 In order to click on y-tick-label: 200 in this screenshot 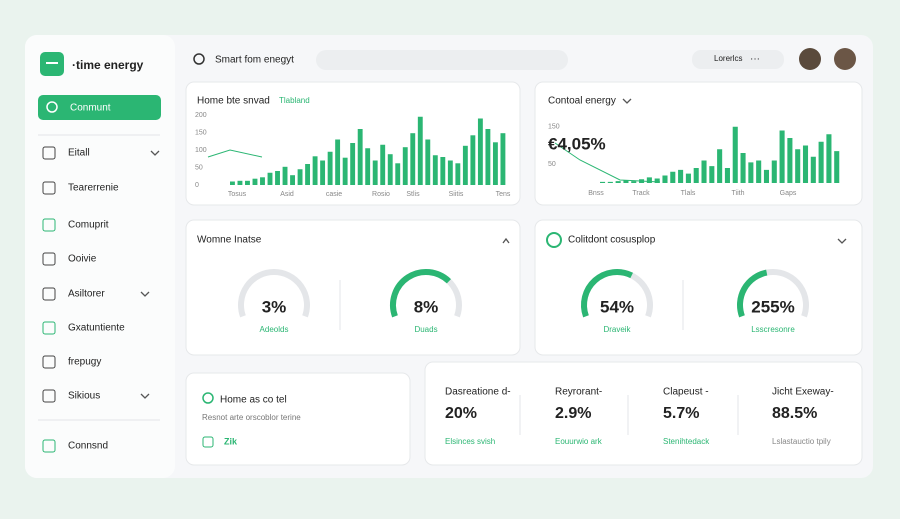, I will do `click(201, 115)`.